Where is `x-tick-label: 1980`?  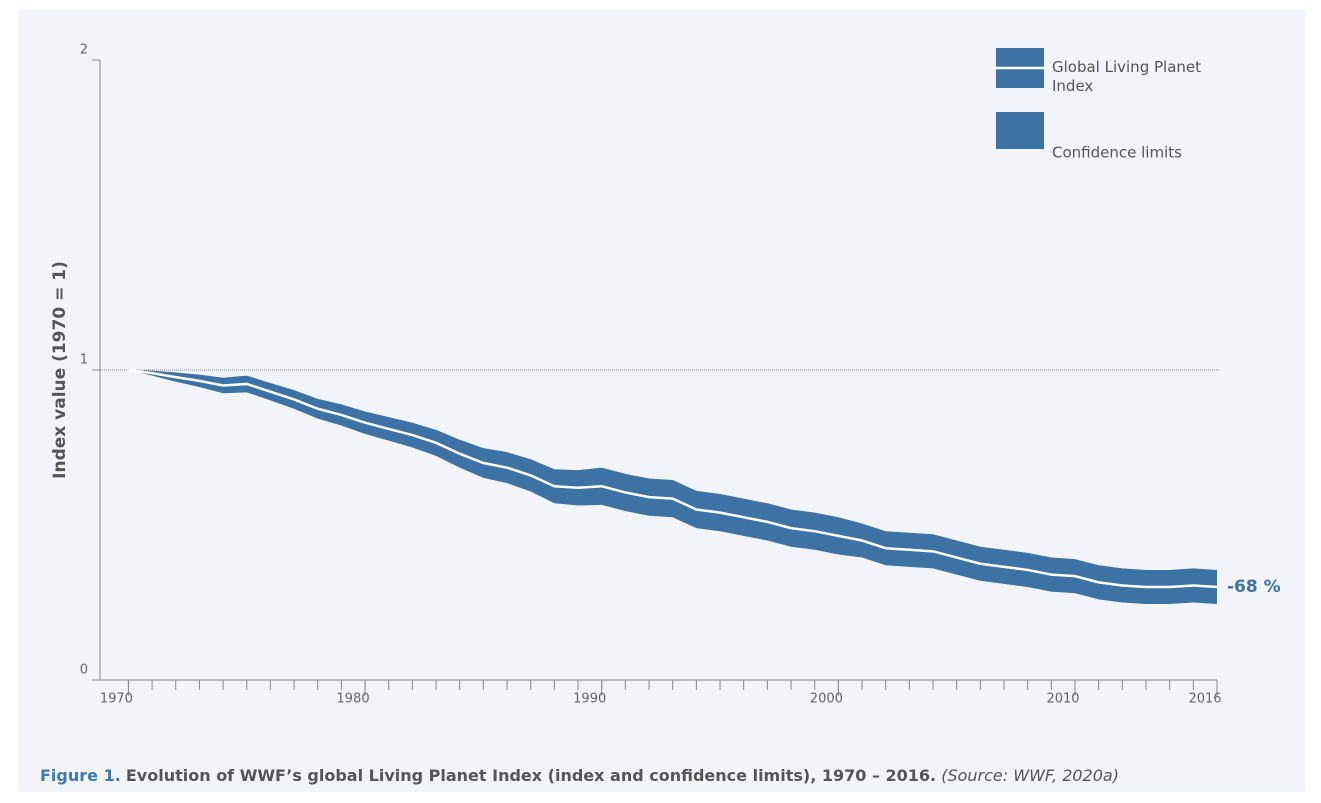
x-tick-label: 1980 is located at coordinates (353, 699).